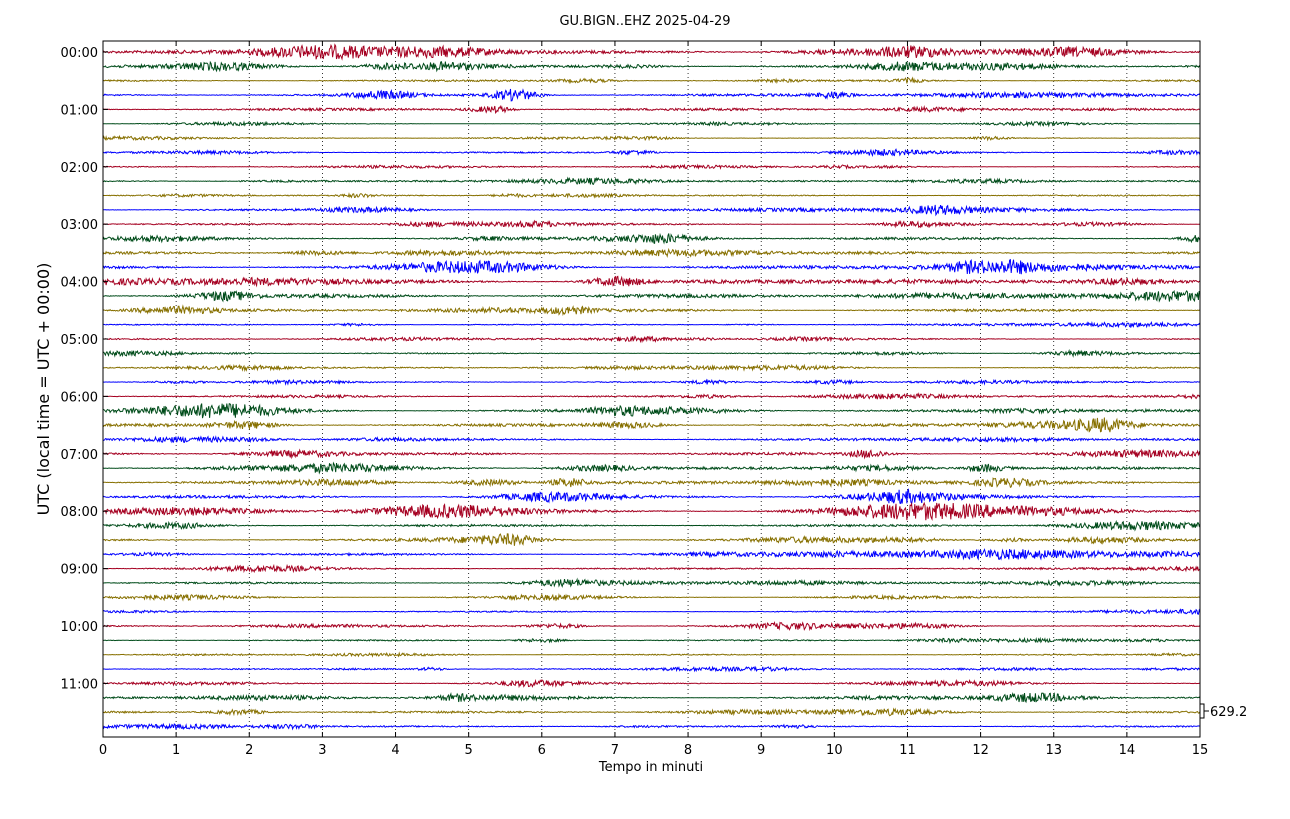 The image size is (1290, 819). Describe the element at coordinates (650, 767) in the screenshot. I see `x-axis-label: Tempo in minuti` at that location.